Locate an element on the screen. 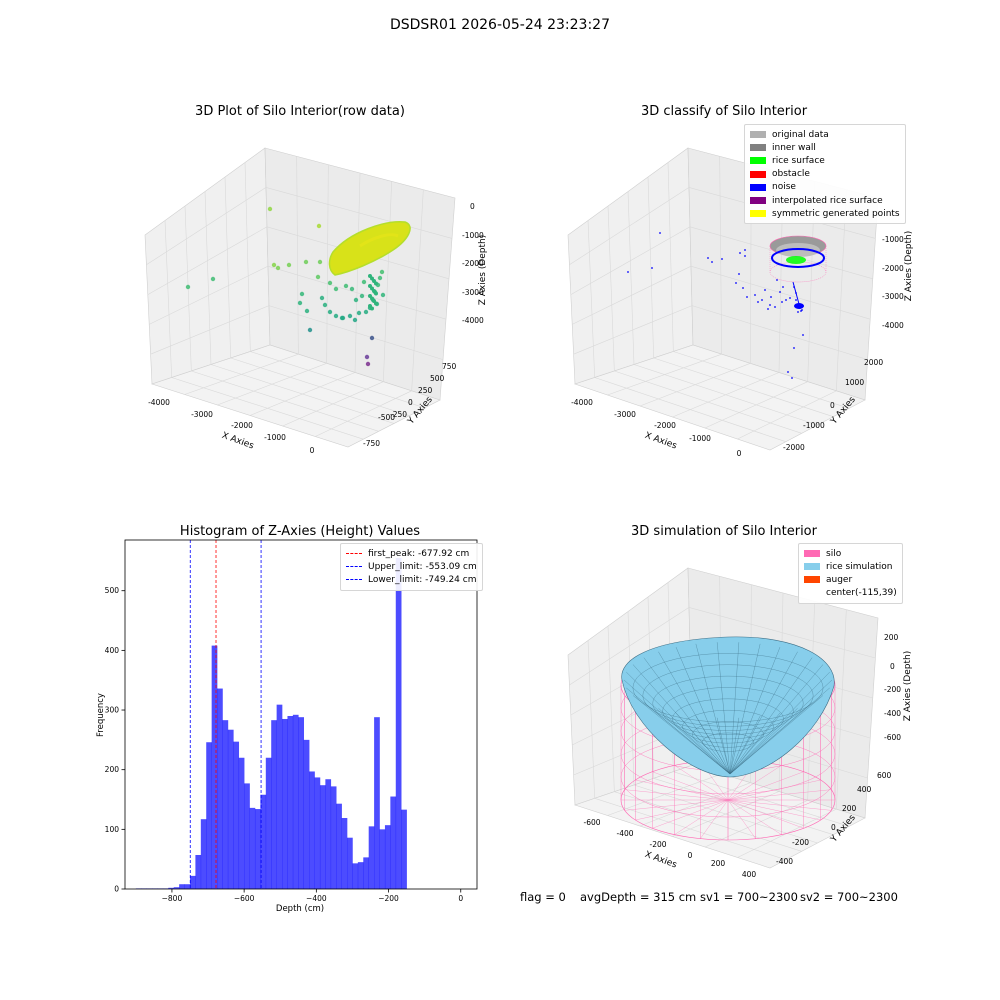 The image size is (1000, 1000). plot4-rice-surface is located at coordinates (728, 707).